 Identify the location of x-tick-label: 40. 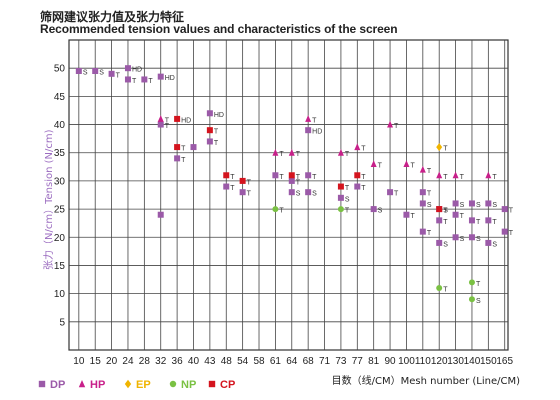
(194, 361).